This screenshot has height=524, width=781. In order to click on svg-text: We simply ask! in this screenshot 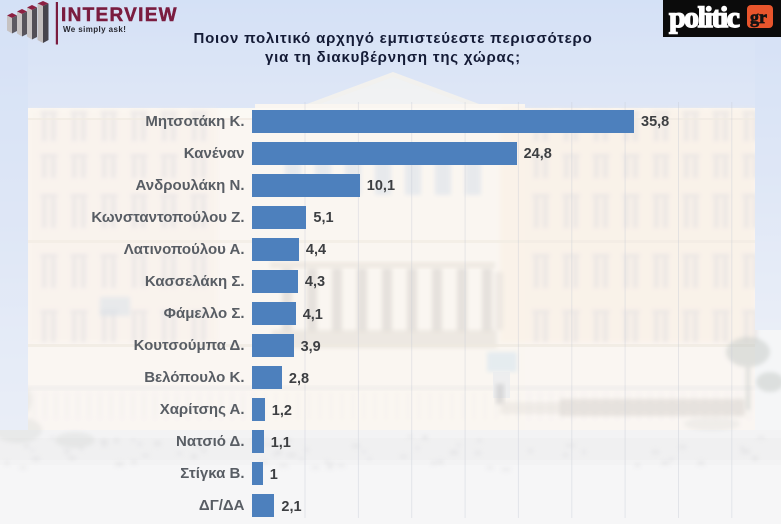, I will do `click(94, 29)`.